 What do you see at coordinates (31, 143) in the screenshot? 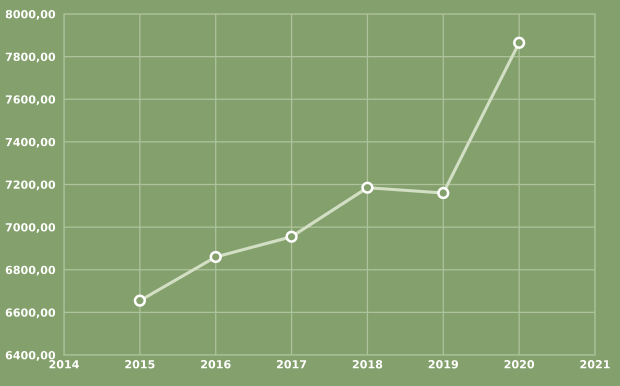
I see `y-tick-label: 7400,00` at bounding box center [31, 143].